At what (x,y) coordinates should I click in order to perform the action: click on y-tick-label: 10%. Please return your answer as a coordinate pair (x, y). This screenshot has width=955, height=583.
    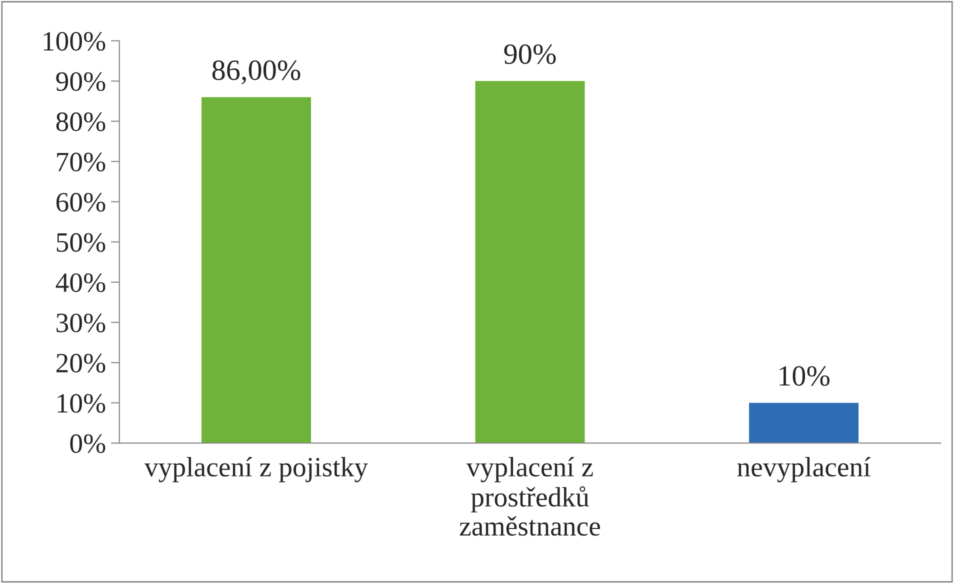
    Looking at the image, I should click on (82, 403).